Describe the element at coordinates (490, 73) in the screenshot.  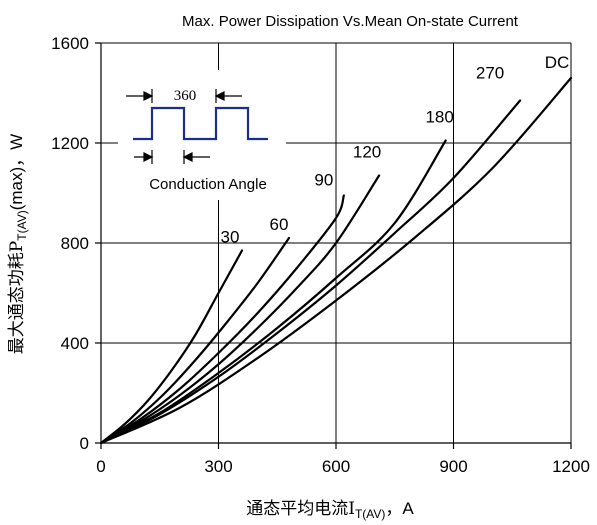
I see `series-label-270: 270` at that location.